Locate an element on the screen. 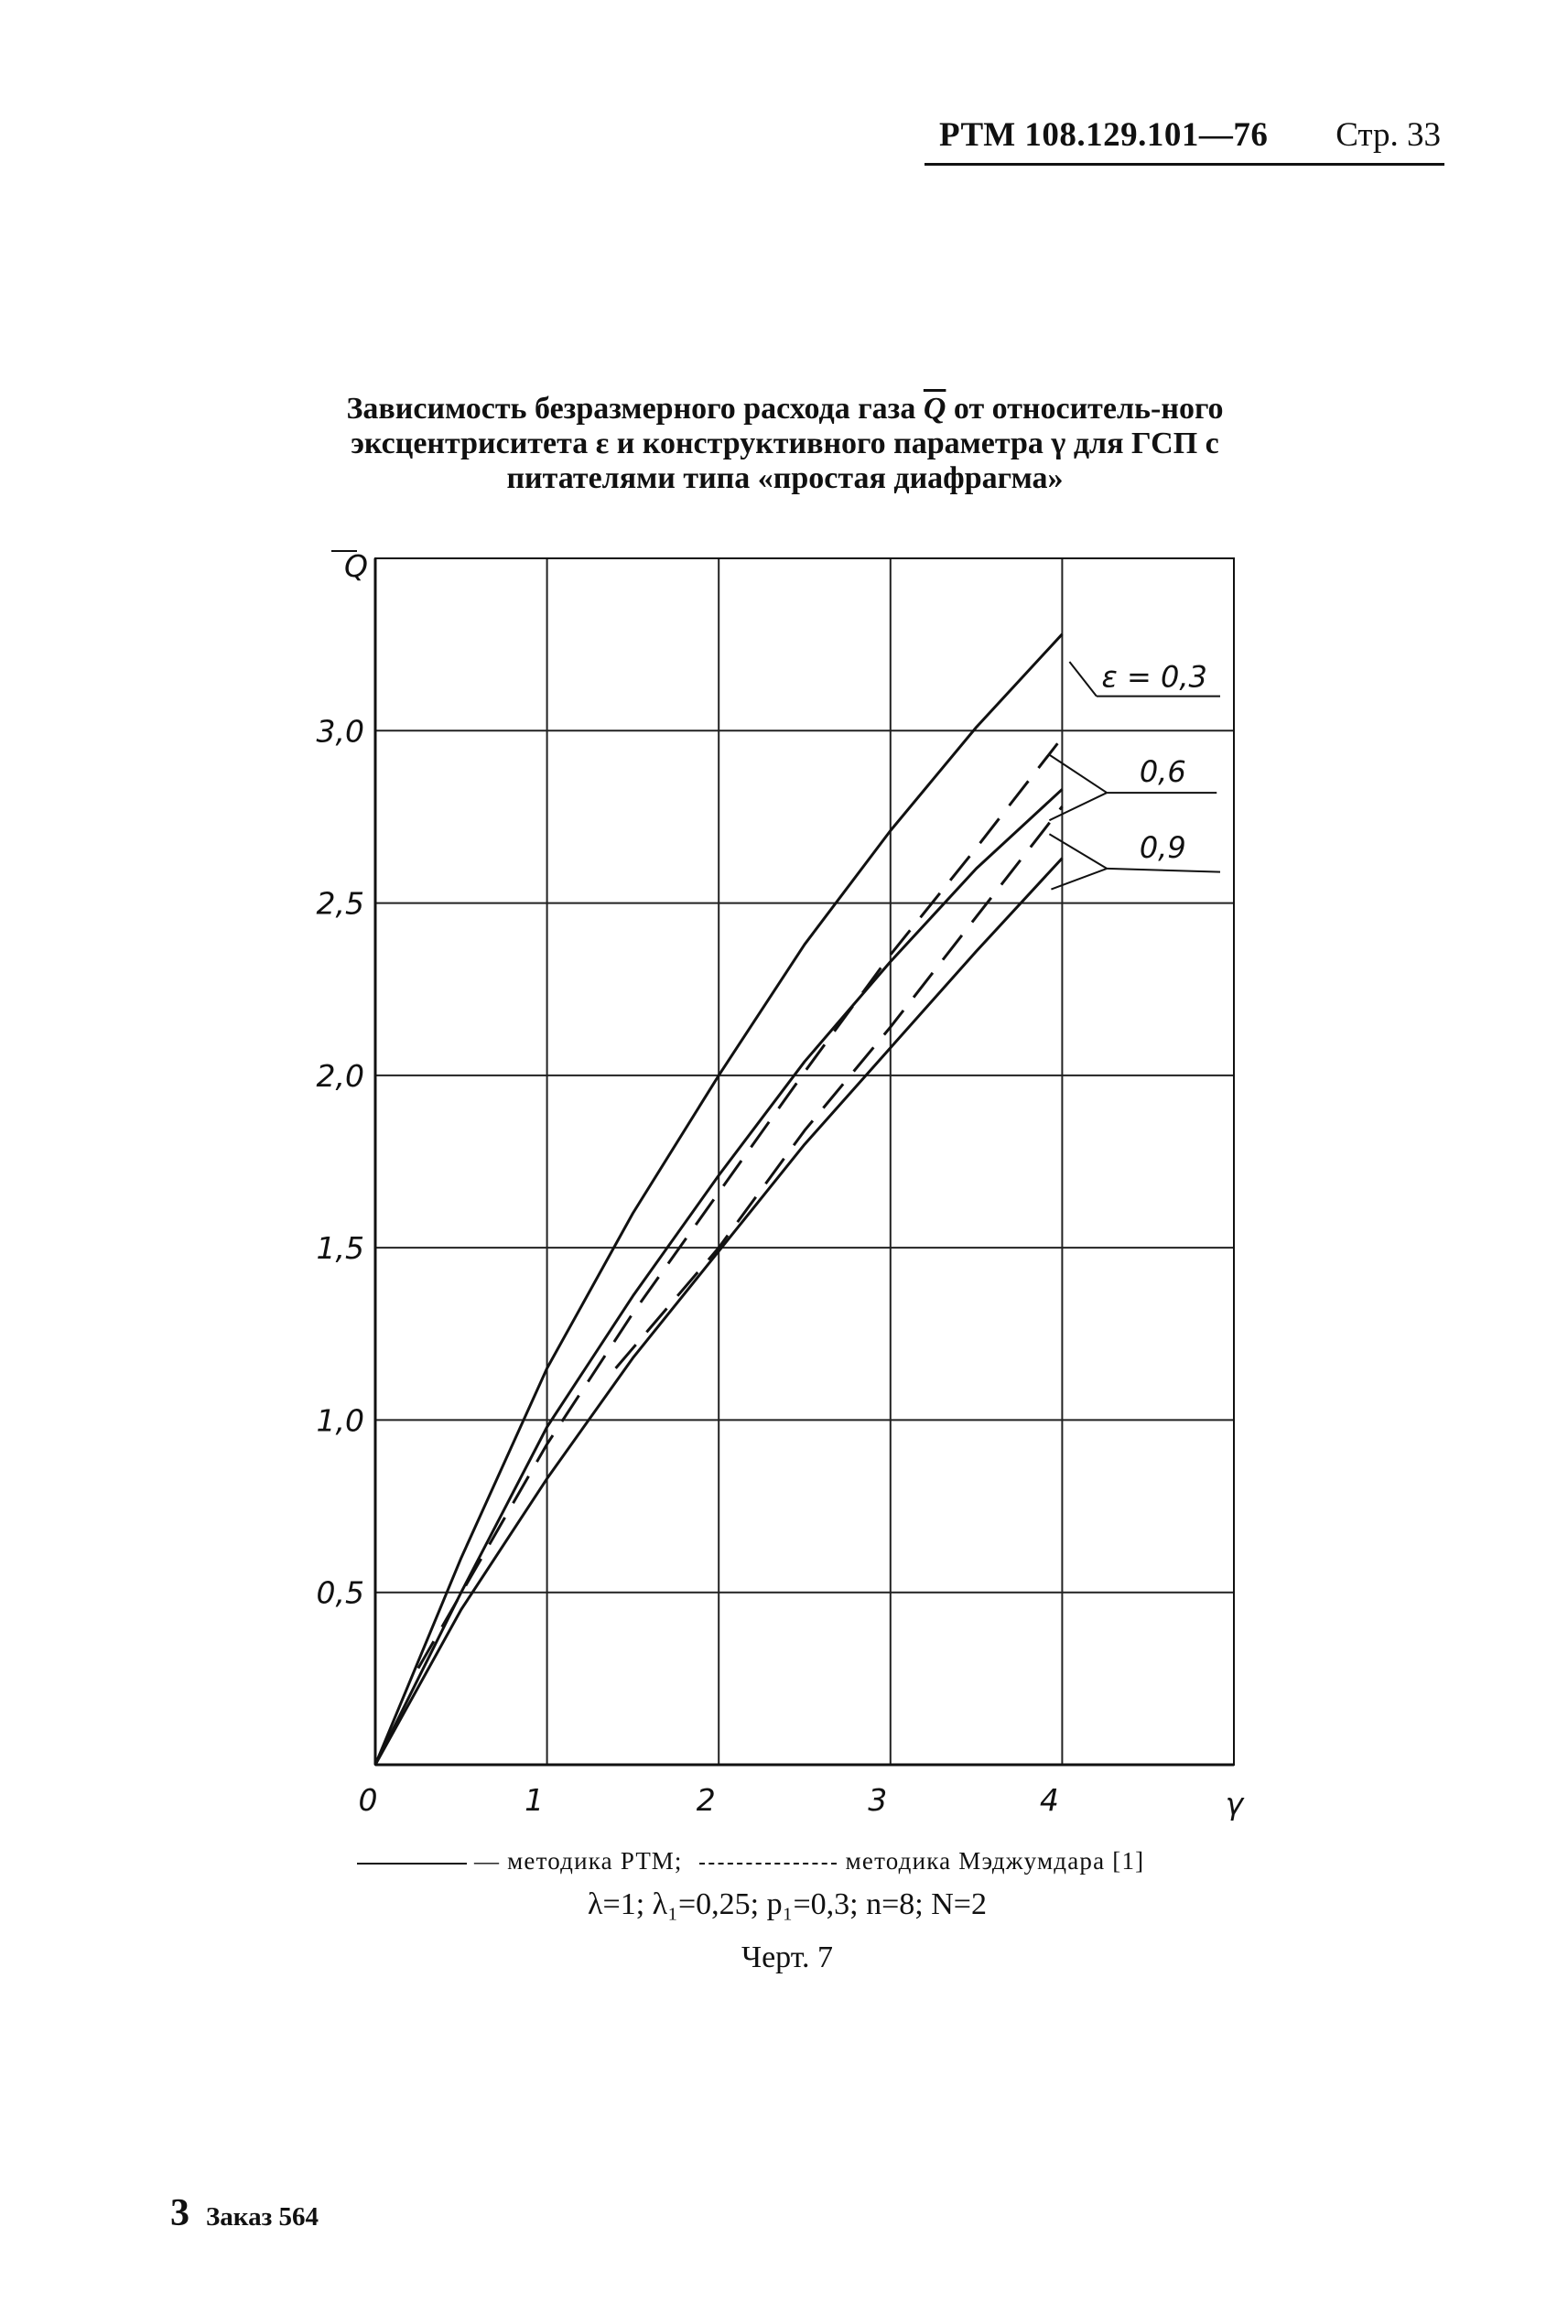  legend-dashed-line is located at coordinates (767, 1863).